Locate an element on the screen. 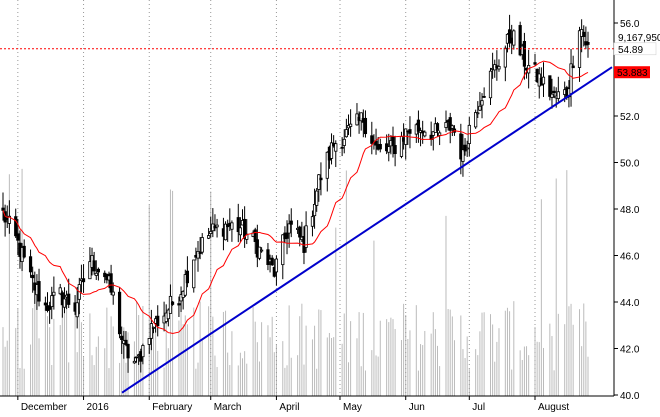 This screenshot has width=660, height=417. y-tick-label: 50.0 is located at coordinates (630, 164).